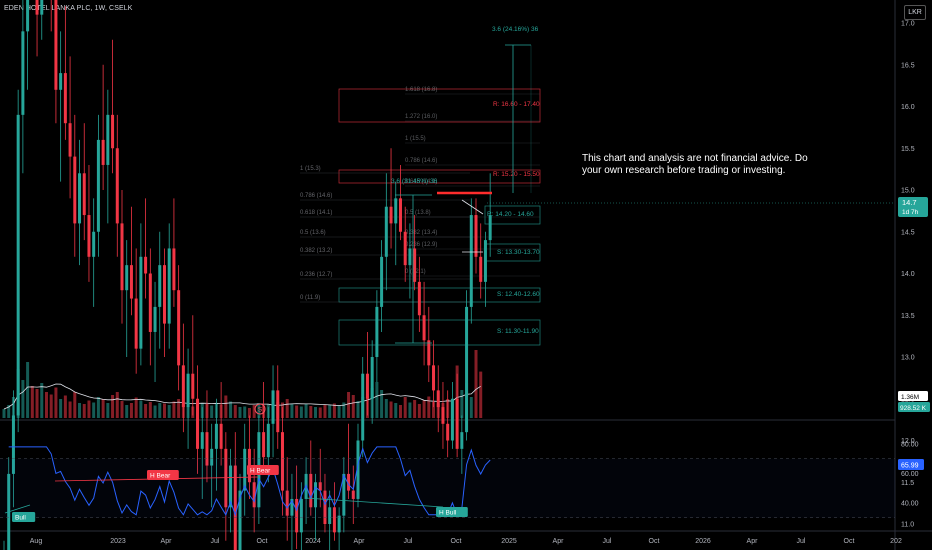  What do you see at coordinates (316, 251) in the screenshot?
I see `fib-label: 0.382 (13.2)` at bounding box center [316, 251].